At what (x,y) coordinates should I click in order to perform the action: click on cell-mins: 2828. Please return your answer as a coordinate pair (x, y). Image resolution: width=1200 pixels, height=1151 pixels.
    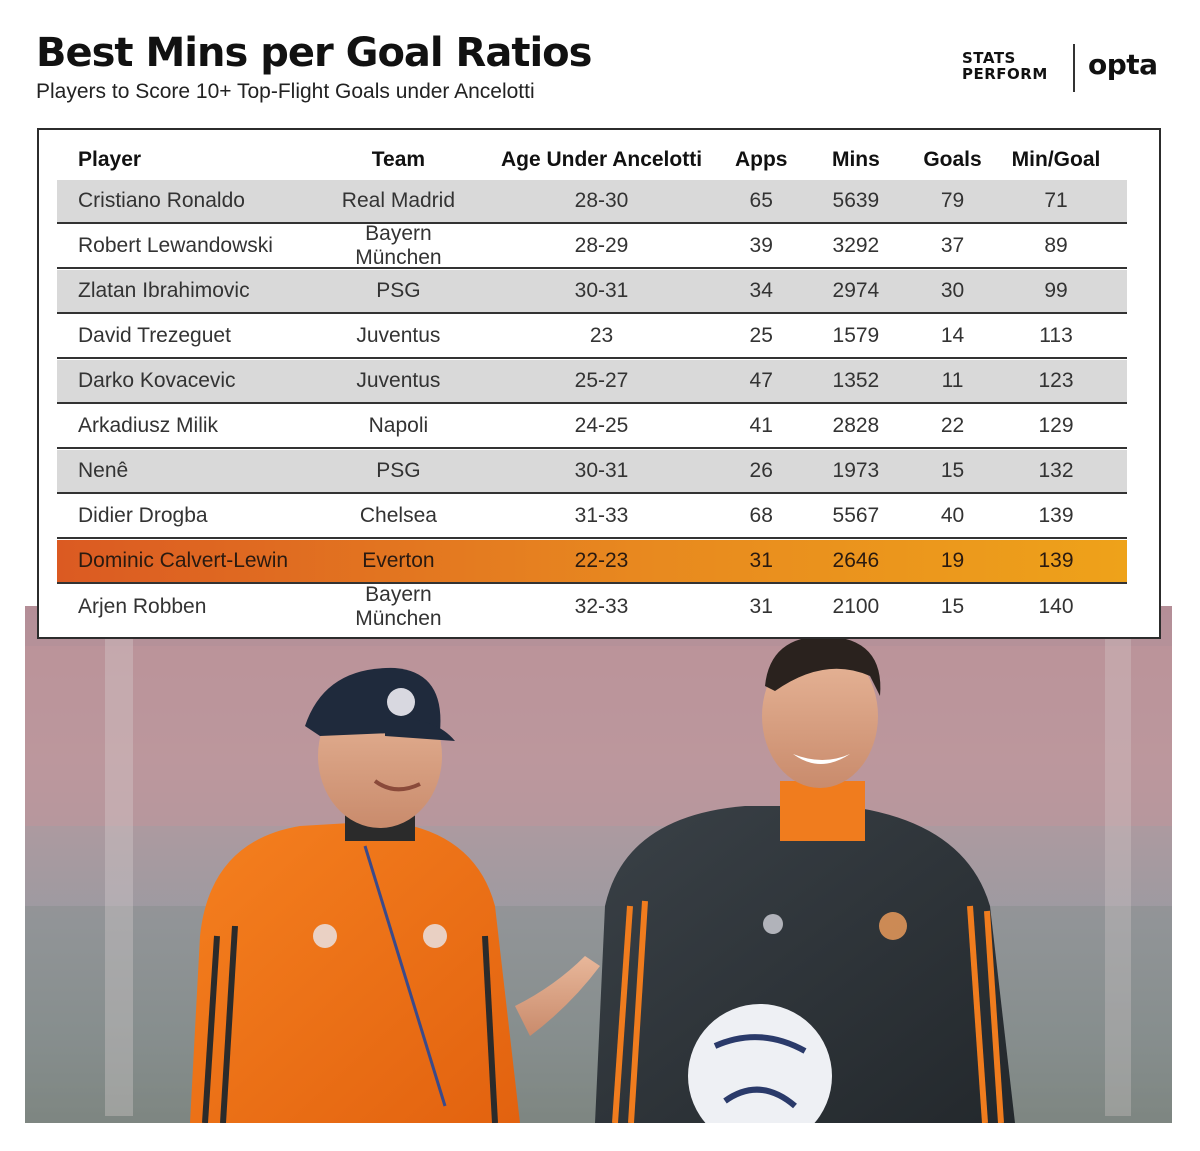
    Looking at the image, I should click on (856, 425).